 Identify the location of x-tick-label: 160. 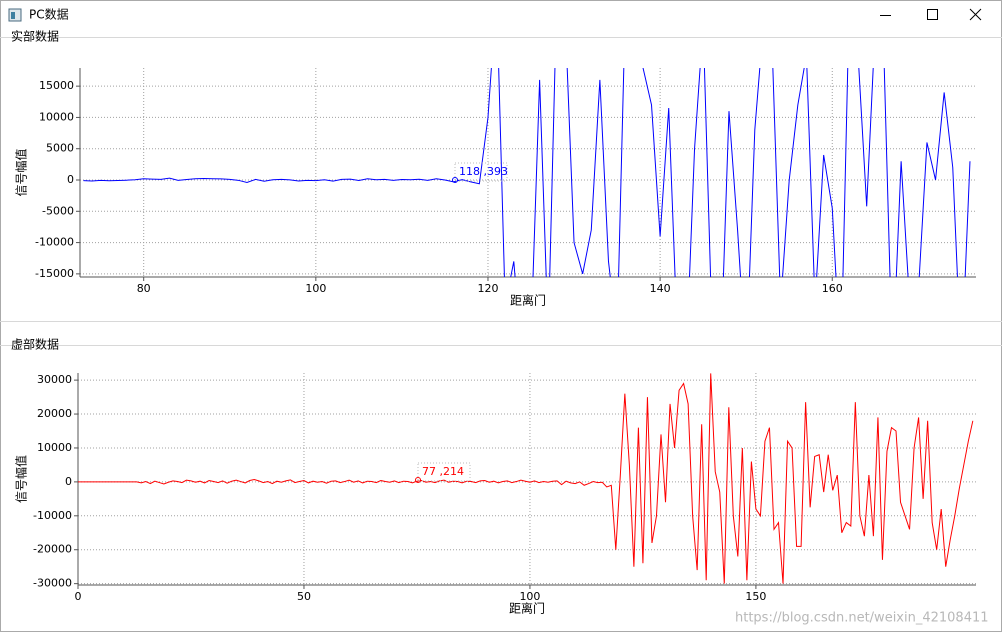
(832, 288).